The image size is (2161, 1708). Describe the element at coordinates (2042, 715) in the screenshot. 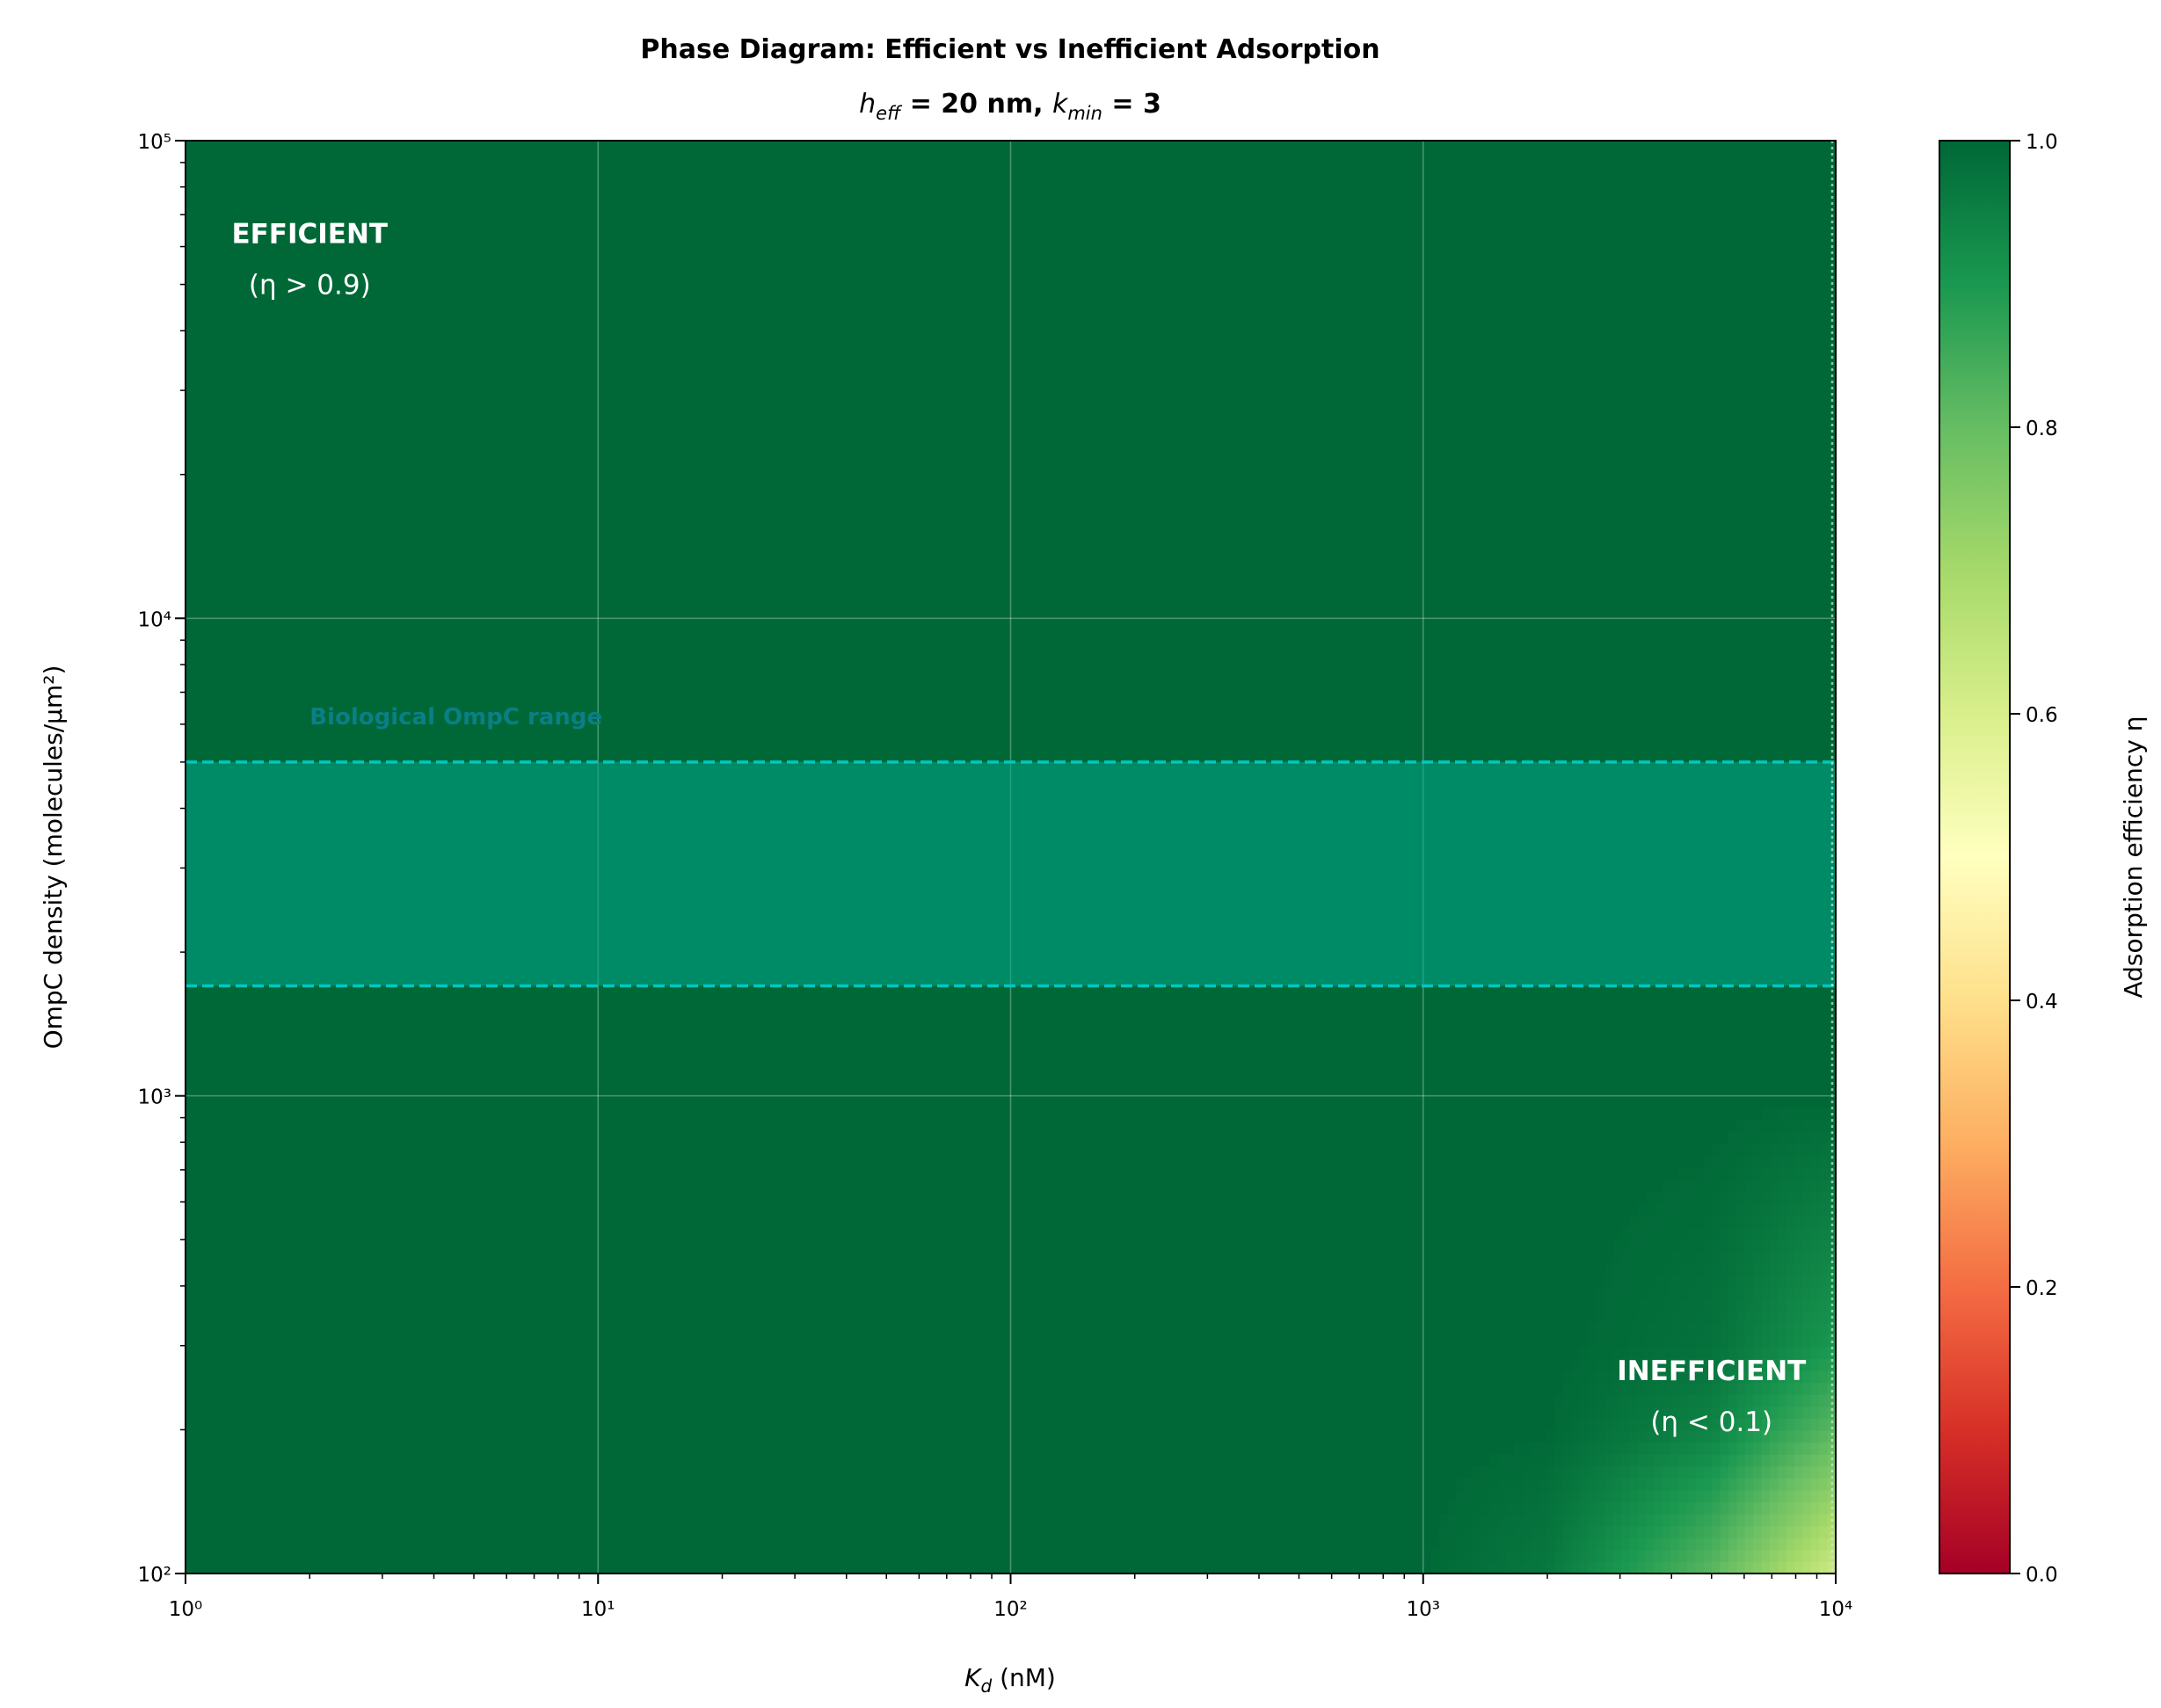

I see `colorbar-tick-label: 0.6` at that location.